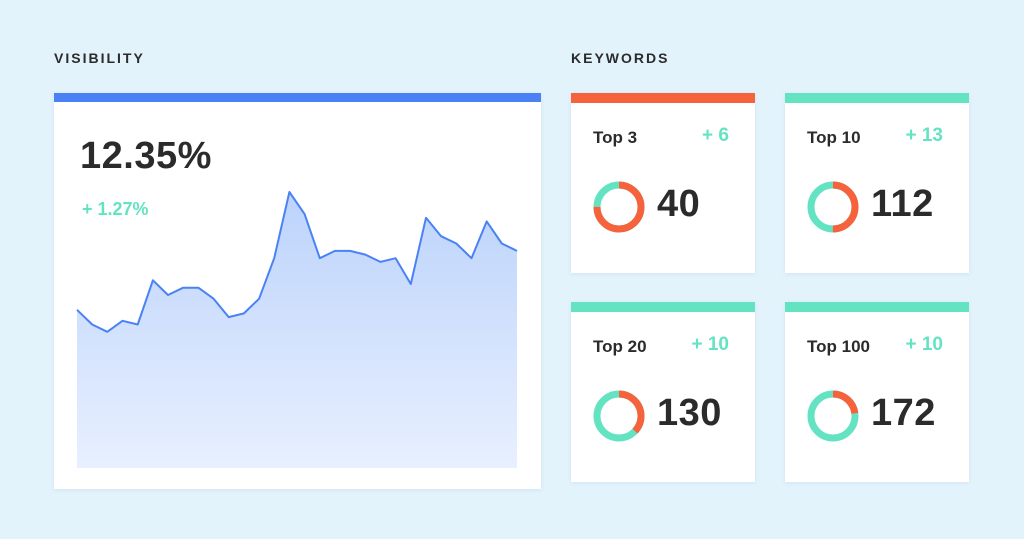  What do you see at coordinates (924, 135) in the screenshot?
I see `card-change: + 13` at bounding box center [924, 135].